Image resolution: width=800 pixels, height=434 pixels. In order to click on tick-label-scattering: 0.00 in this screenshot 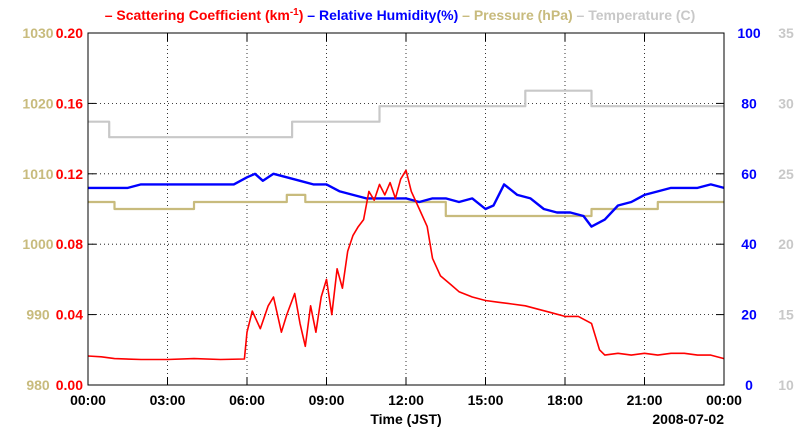, I will do `click(69, 385)`.